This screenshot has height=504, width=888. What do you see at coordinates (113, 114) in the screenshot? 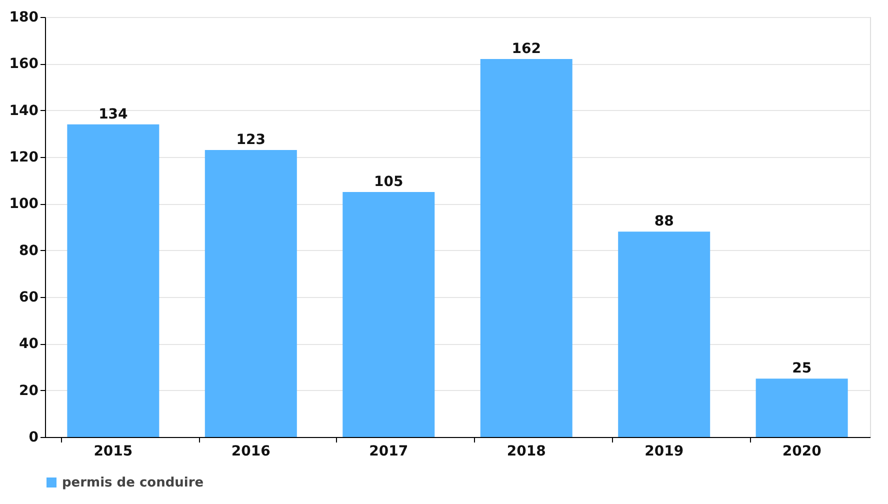
I see `data-label: 134` at bounding box center [113, 114].